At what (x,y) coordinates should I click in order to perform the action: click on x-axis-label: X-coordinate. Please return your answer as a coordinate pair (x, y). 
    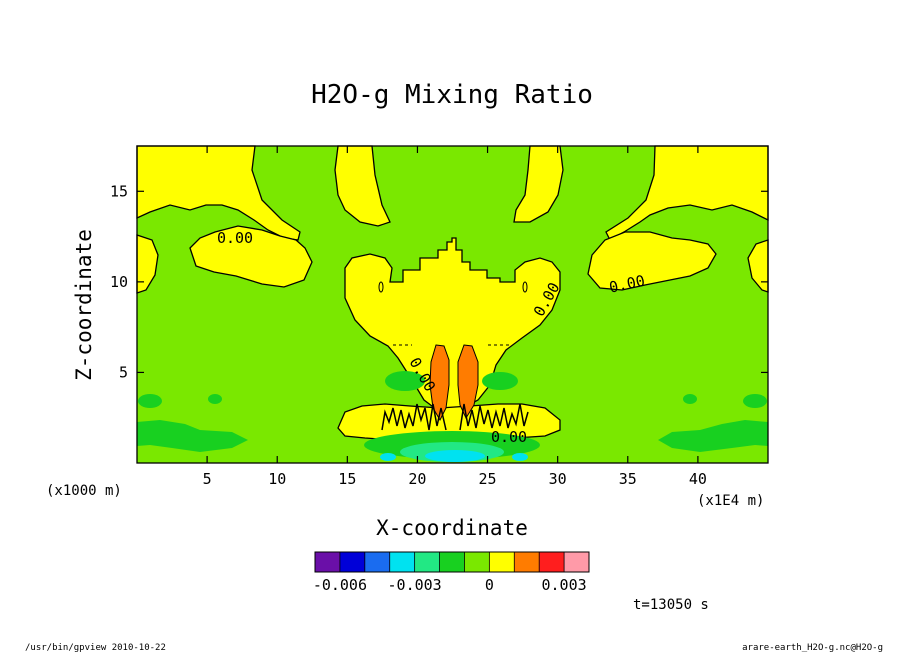
    Looking at the image, I should click on (452, 528).